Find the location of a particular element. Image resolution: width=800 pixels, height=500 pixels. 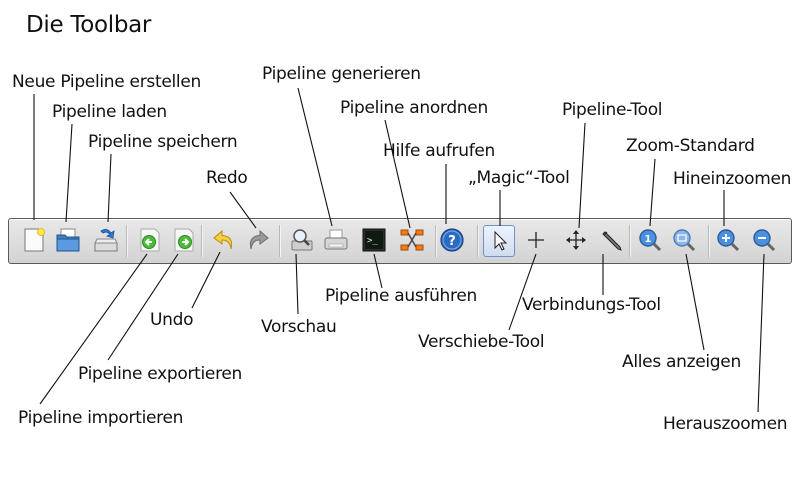

svg-text: 1 is located at coordinates (648, 239).